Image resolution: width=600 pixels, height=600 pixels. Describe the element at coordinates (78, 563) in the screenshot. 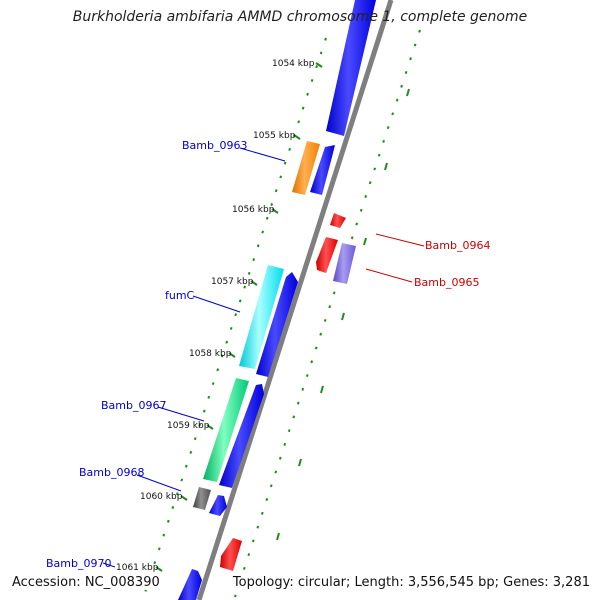

I see `label-bamb-0970: Bamb_0970` at that location.